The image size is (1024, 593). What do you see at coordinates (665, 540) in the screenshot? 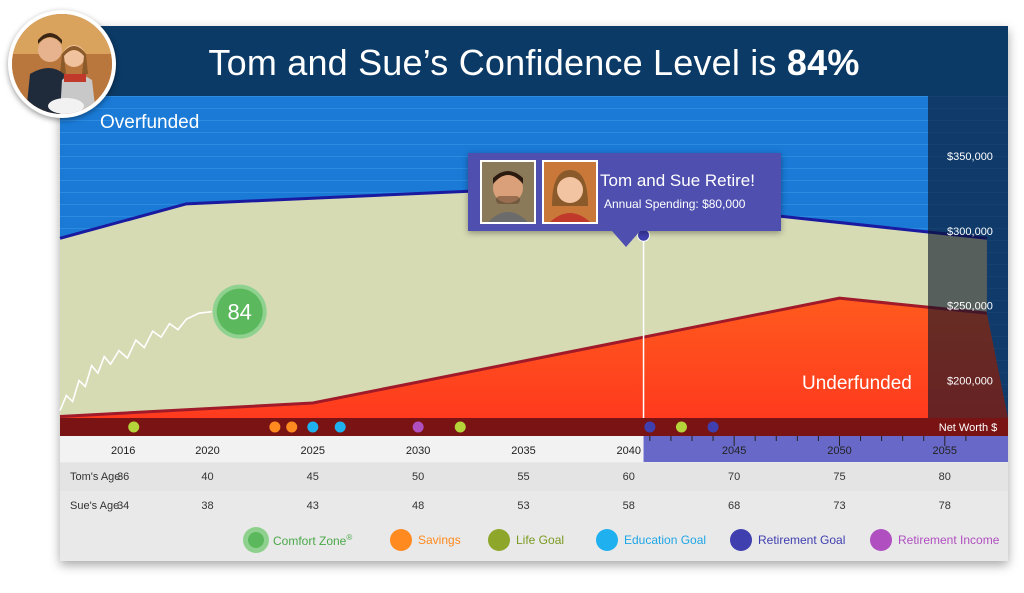
I see `legend-label: Education Goal` at bounding box center [665, 540].